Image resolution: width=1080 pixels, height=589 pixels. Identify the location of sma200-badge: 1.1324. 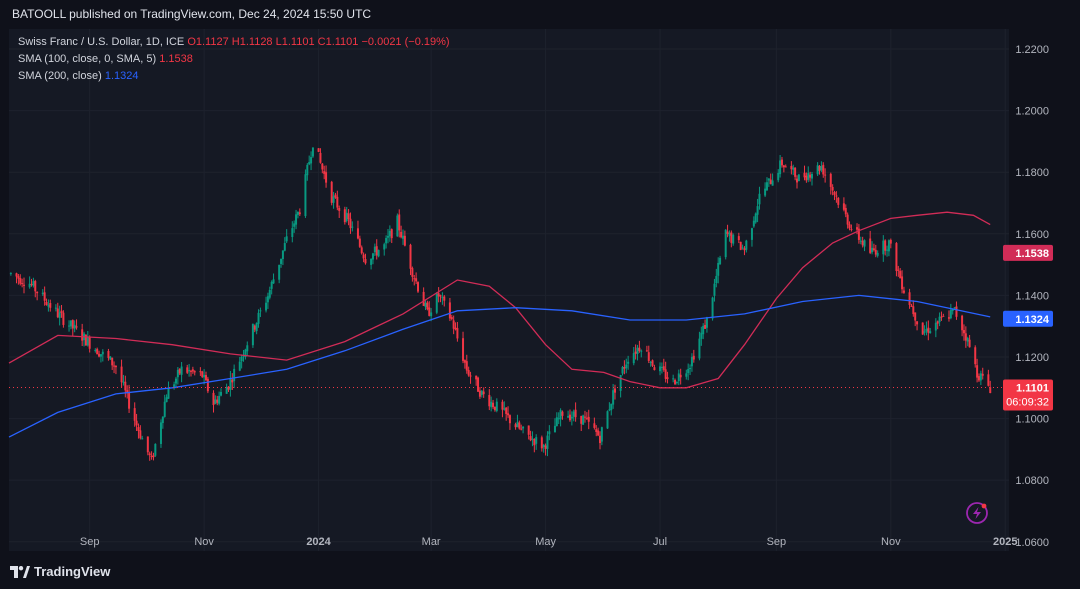
(1032, 320).